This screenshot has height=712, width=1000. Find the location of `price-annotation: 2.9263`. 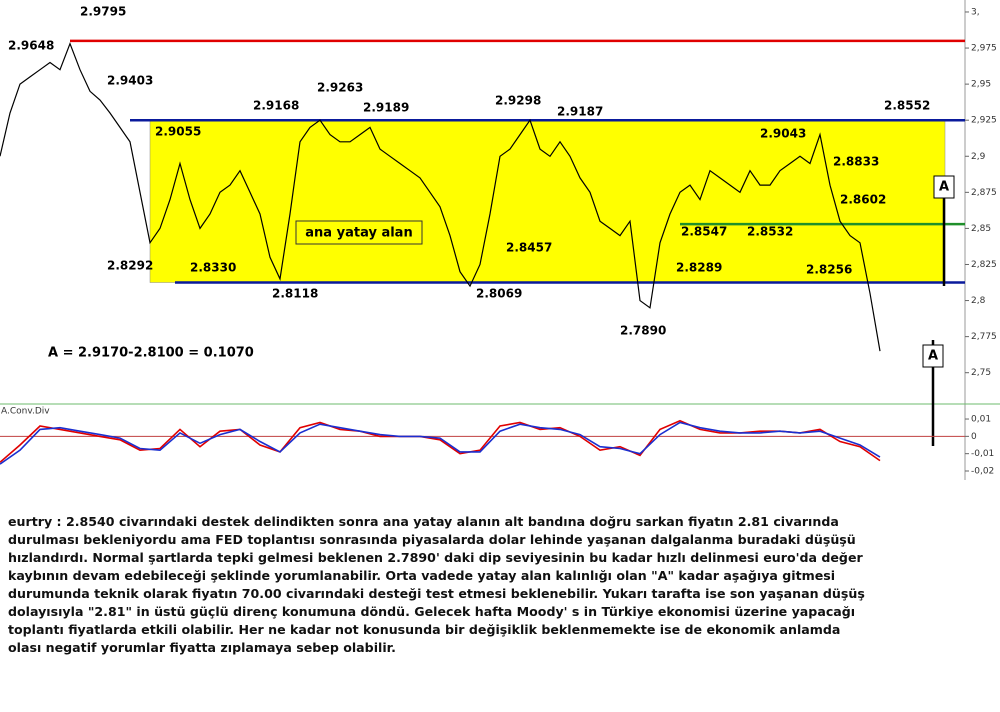

price-annotation: 2.9263 is located at coordinates (340, 88).